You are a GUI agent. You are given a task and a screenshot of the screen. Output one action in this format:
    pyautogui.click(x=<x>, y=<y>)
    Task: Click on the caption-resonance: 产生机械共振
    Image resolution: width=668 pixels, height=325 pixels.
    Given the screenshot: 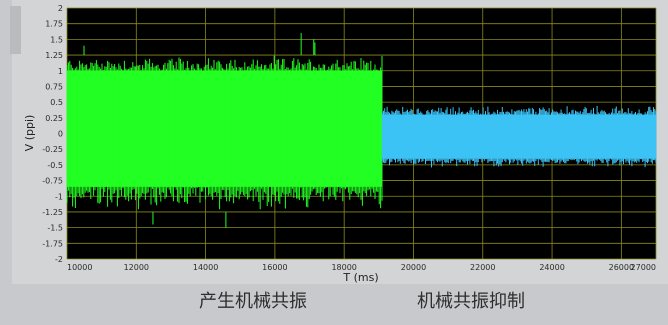 What is the action you would take?
    pyautogui.click(x=253, y=301)
    